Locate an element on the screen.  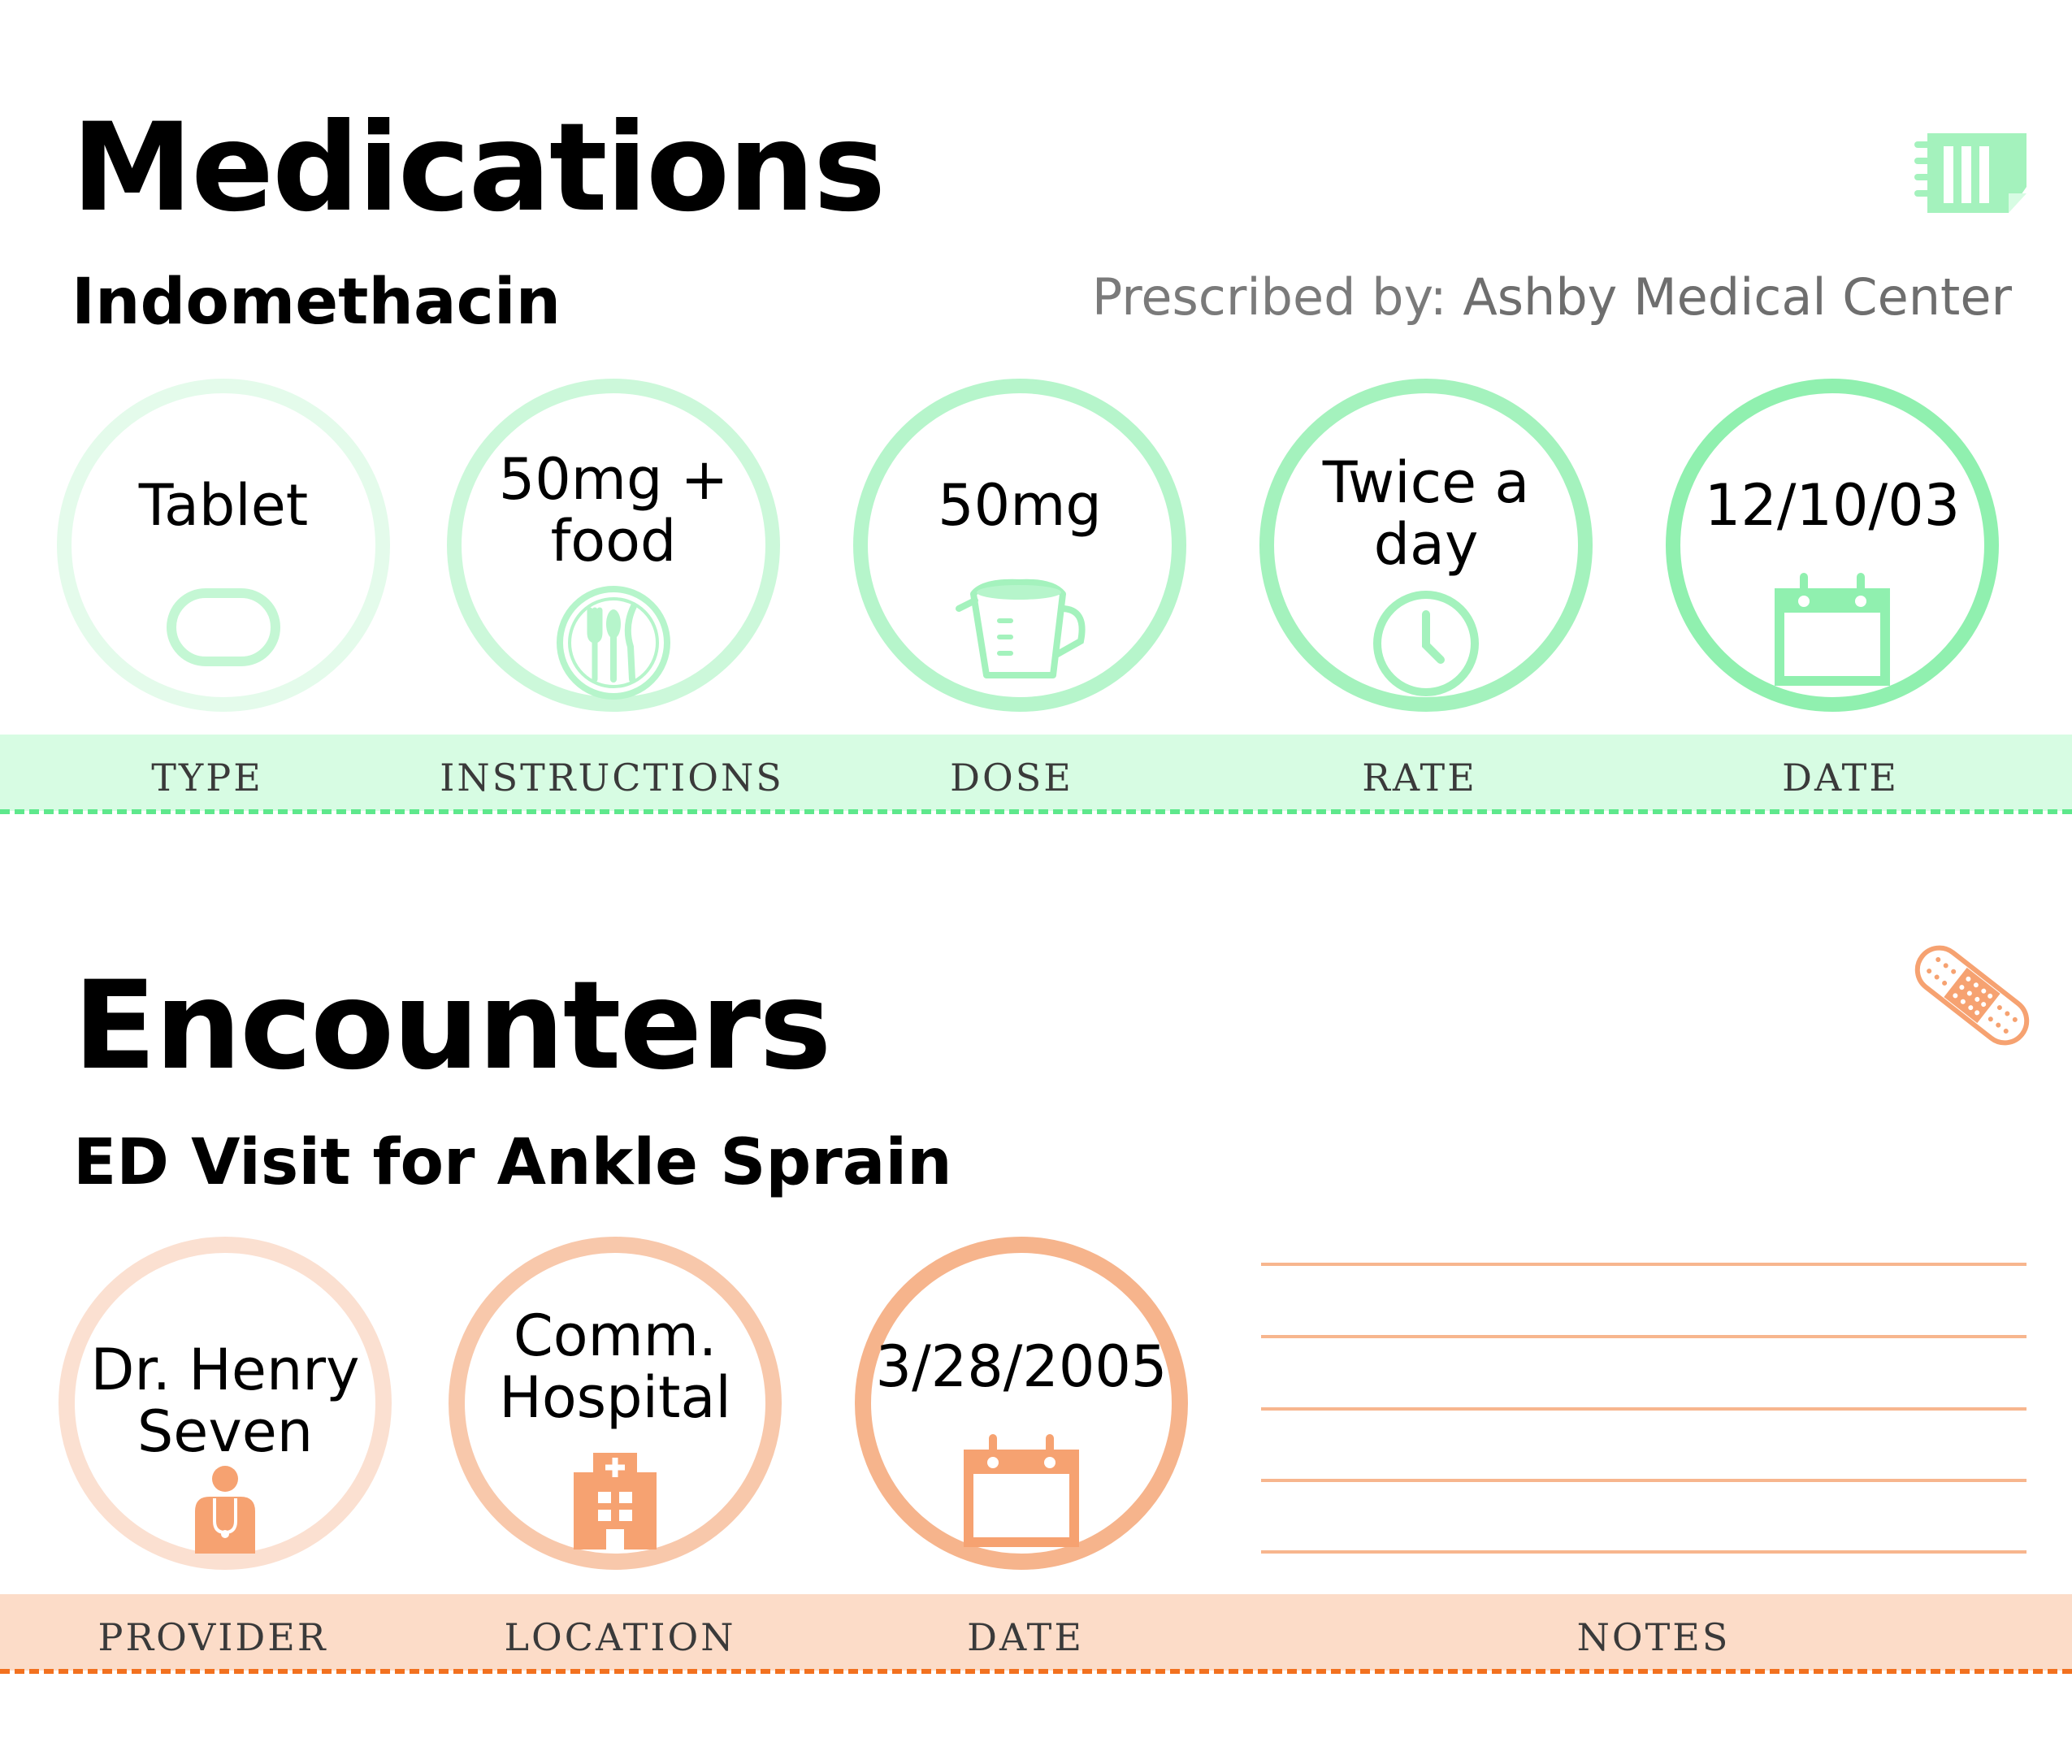
utensils-icon is located at coordinates (613, 644).